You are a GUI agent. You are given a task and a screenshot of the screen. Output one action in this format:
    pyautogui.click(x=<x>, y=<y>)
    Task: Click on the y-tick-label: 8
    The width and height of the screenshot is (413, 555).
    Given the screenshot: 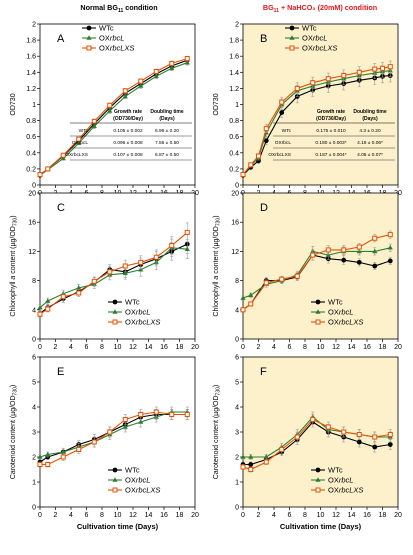 What is the action you would take?
    pyautogui.click(x=34, y=281)
    